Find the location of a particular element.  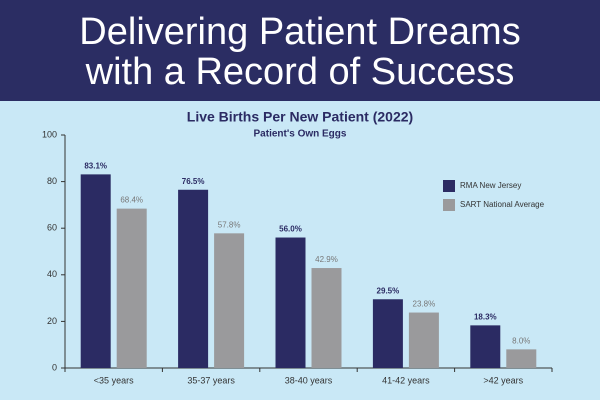

y-tick-label: 80 is located at coordinates (52, 181).